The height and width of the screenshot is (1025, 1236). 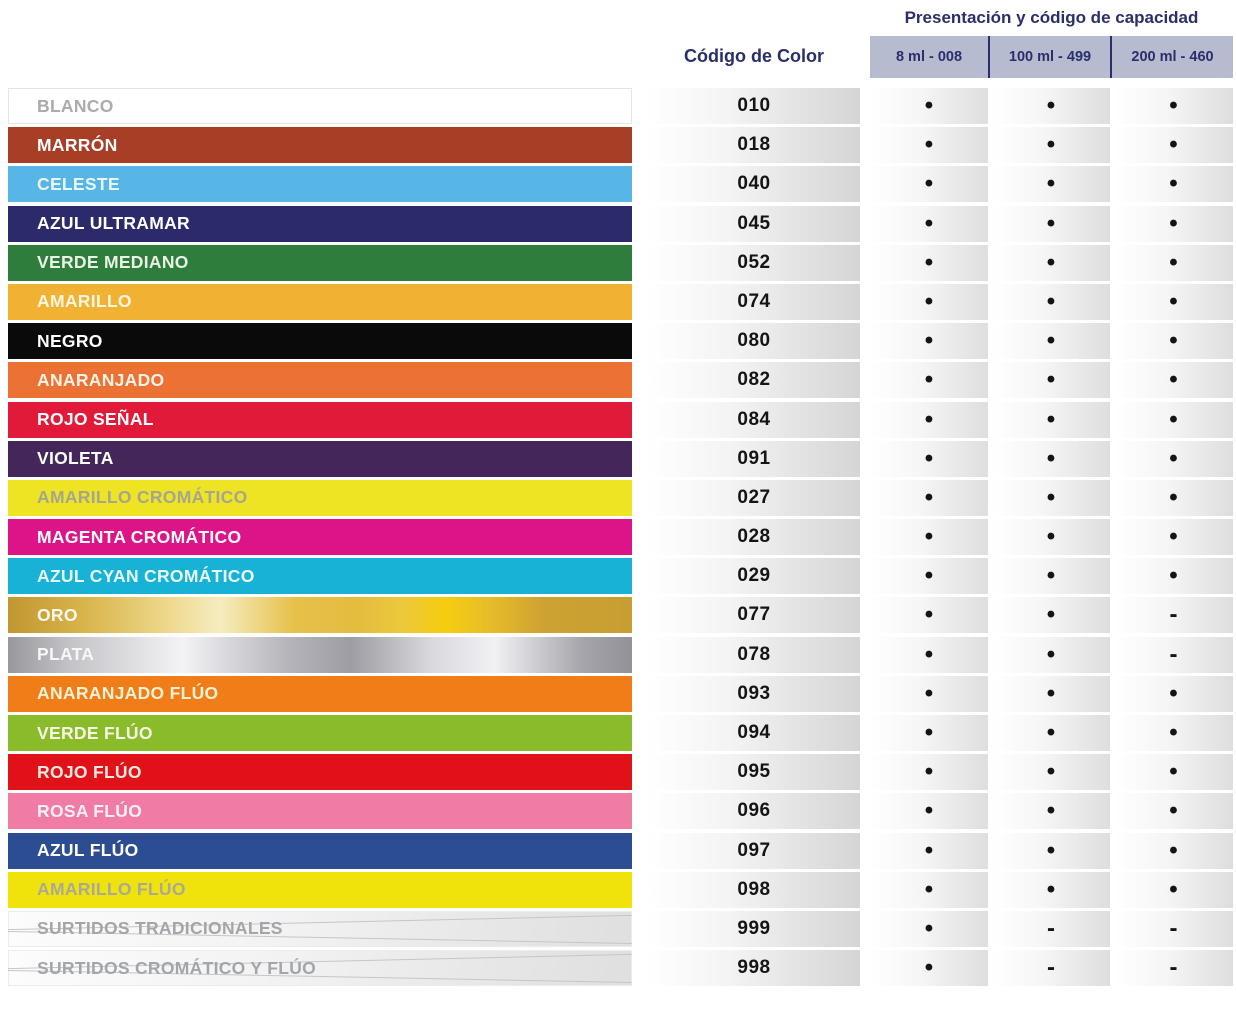 What do you see at coordinates (754, 615) in the screenshot?
I see `color-code-cell: 077` at bounding box center [754, 615].